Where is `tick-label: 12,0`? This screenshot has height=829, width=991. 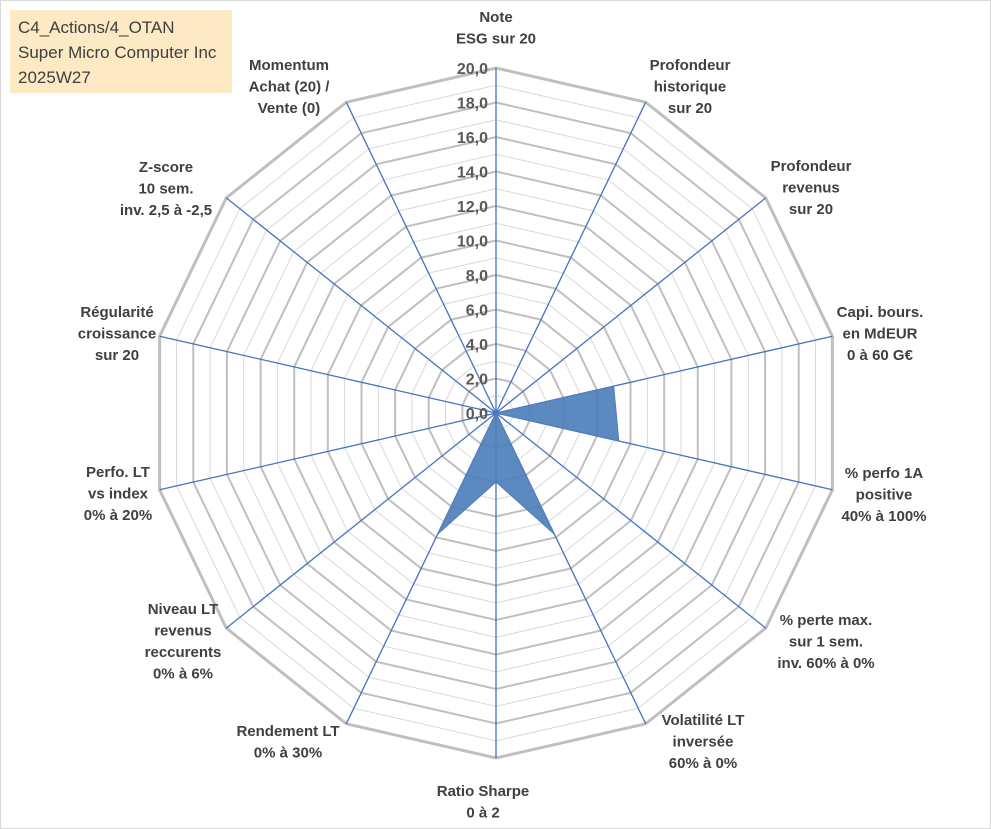
tick-label: 12,0 is located at coordinates (472, 207).